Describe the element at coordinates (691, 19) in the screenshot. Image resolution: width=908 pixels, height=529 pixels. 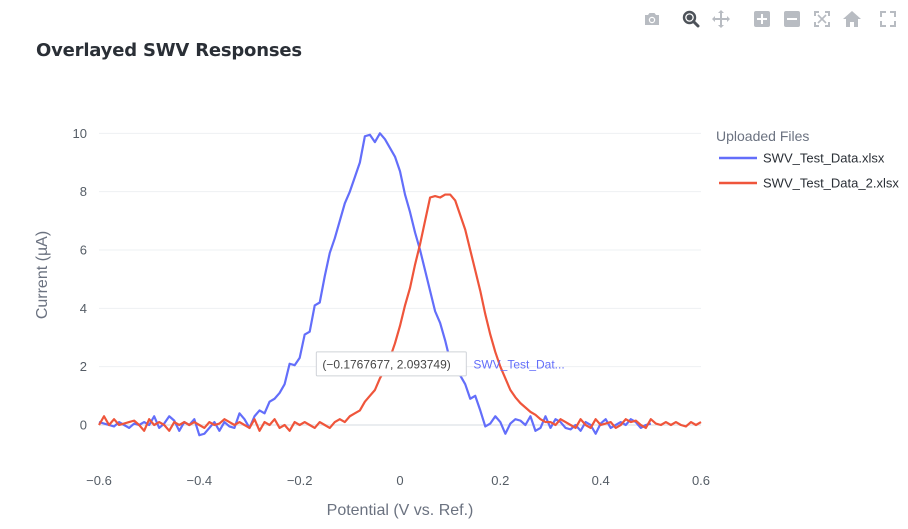
I see `zoom-icon` at that location.